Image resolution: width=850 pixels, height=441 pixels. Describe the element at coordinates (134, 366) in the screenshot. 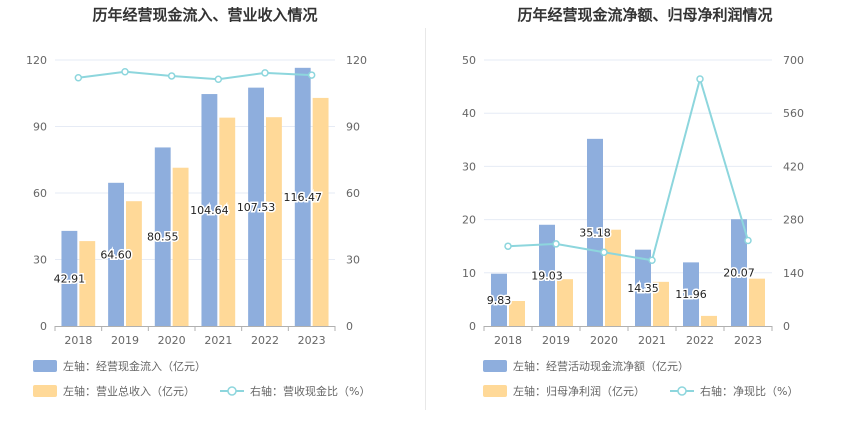

I see `legend-label: 左轴：经营现金流入（亿元）` at that location.